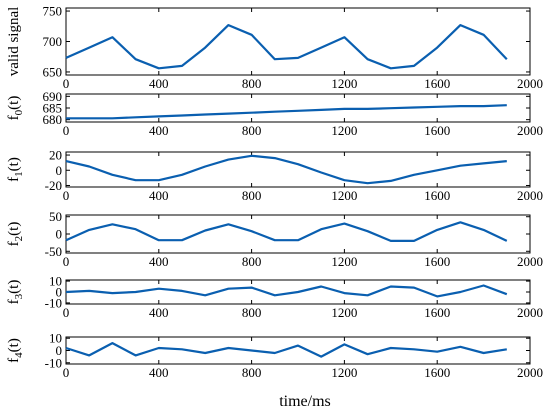 This screenshot has height=413, width=550. I want to click on panel-2-ylabel-sub: 1, so click(19, 174).